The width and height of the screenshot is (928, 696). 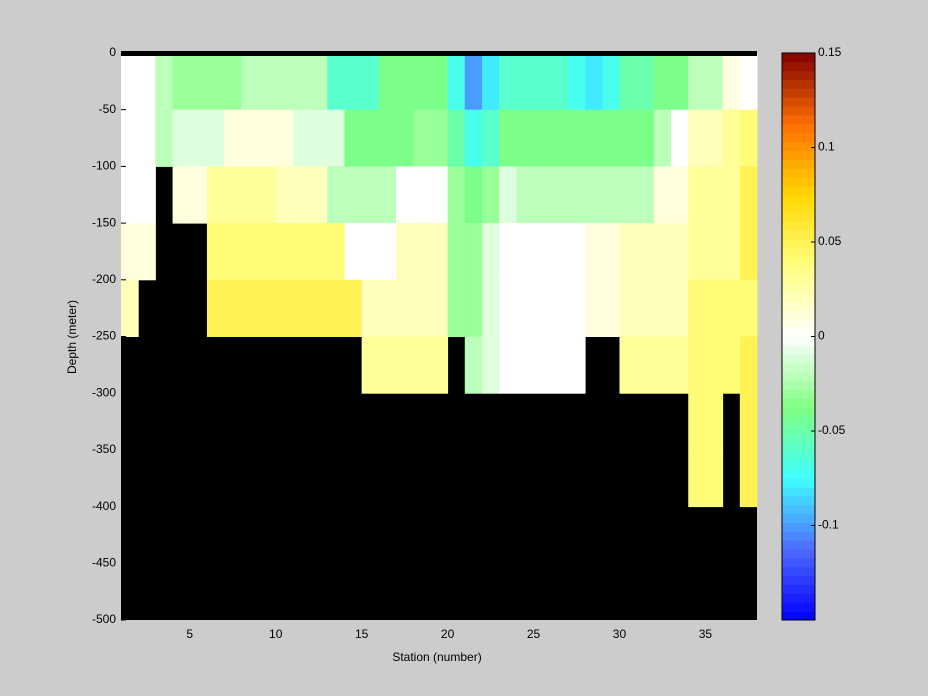 What do you see at coordinates (104, 392) in the screenshot?
I see `y-tick-label: -300` at bounding box center [104, 392].